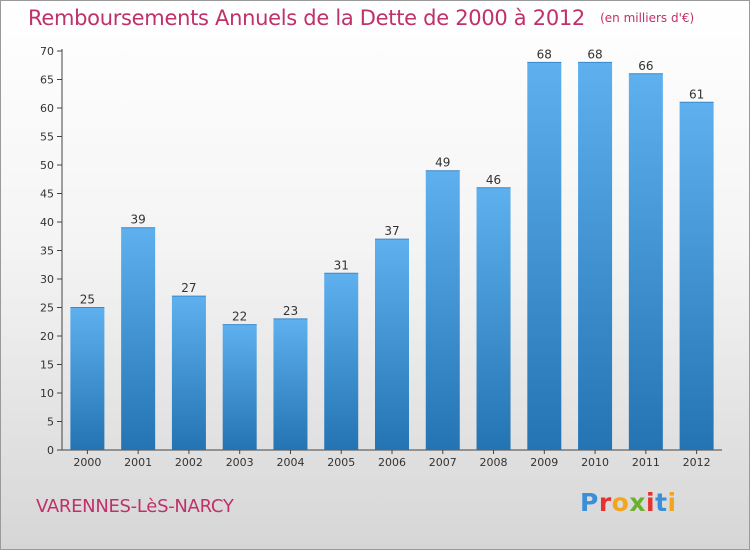 The height and width of the screenshot is (550, 750). I want to click on x-tick-label: 2011, so click(646, 462).